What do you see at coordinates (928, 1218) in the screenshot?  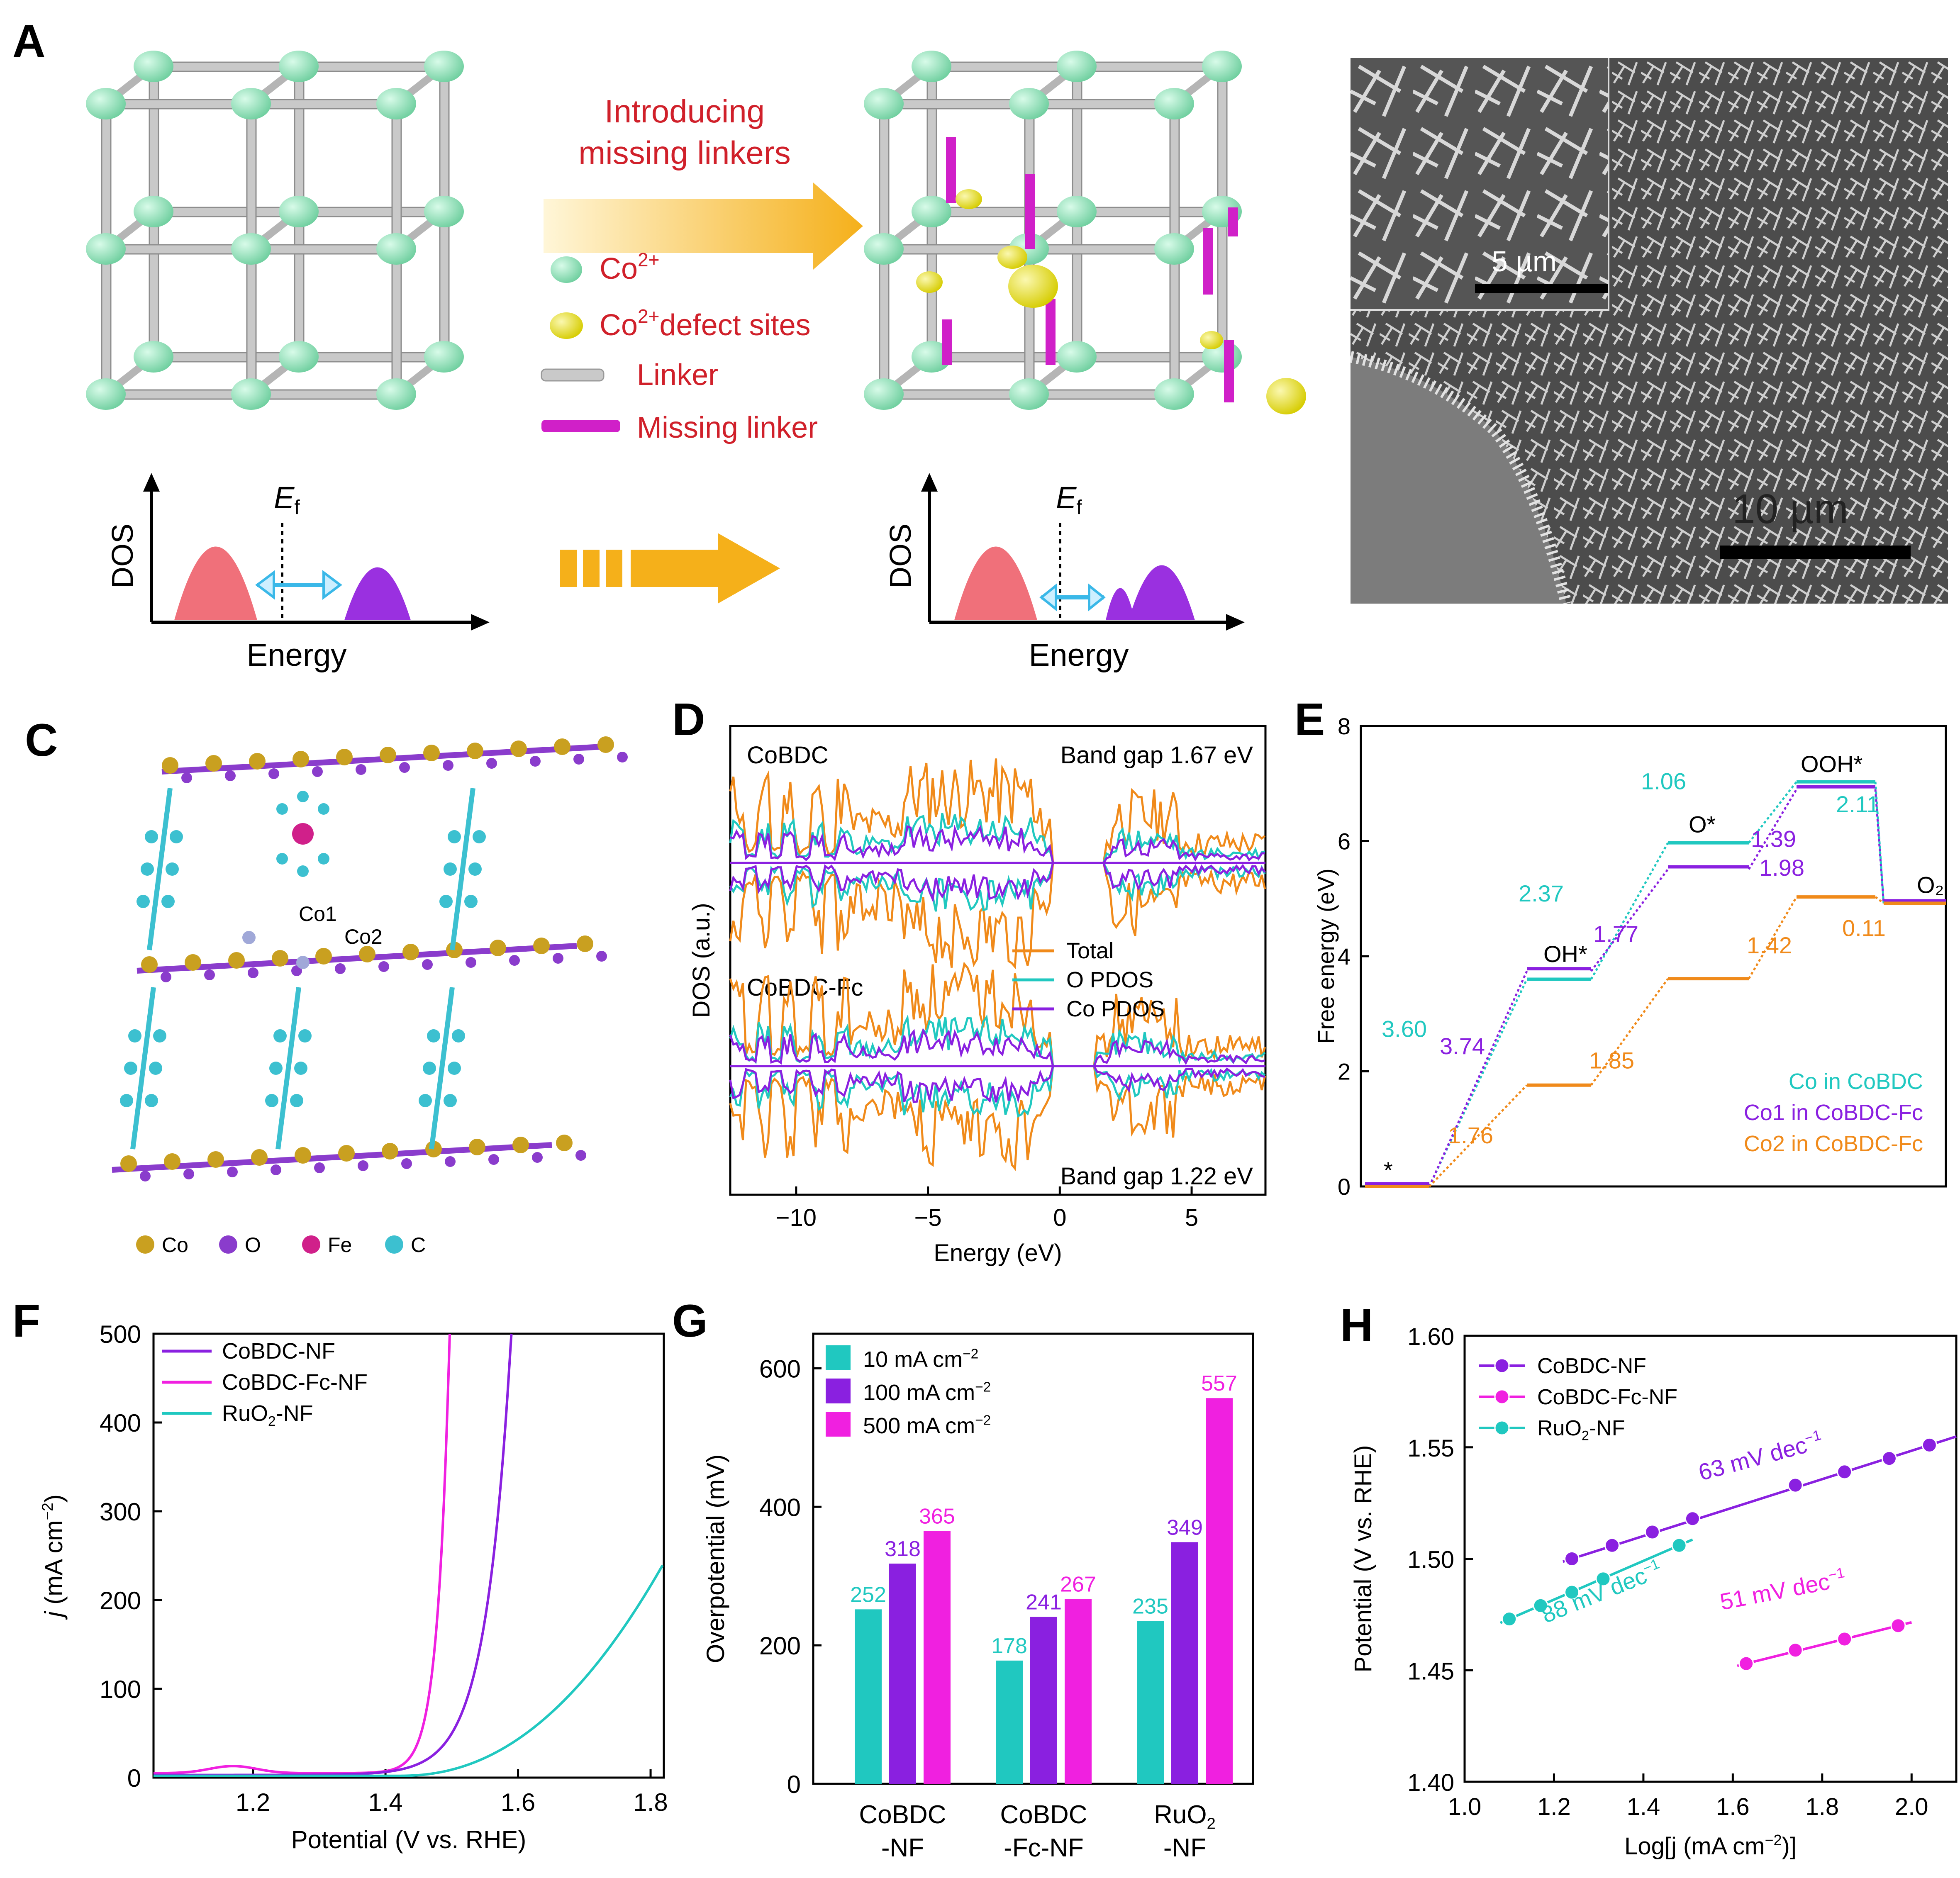 I see `x-tick-label: −5` at bounding box center [928, 1218].